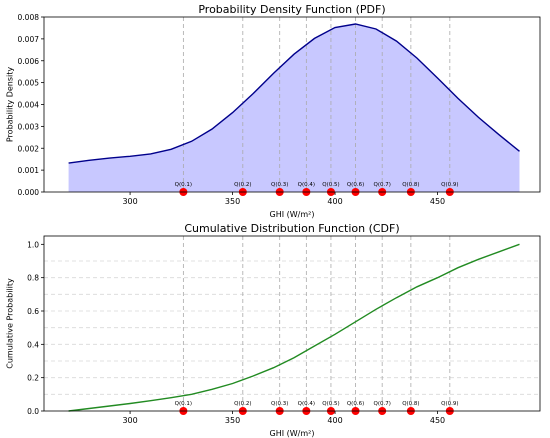 The height and width of the screenshot is (438, 550). What do you see at coordinates (10, 323) in the screenshot?
I see `y-axis-label: Cumulative Probability` at bounding box center [10, 323].